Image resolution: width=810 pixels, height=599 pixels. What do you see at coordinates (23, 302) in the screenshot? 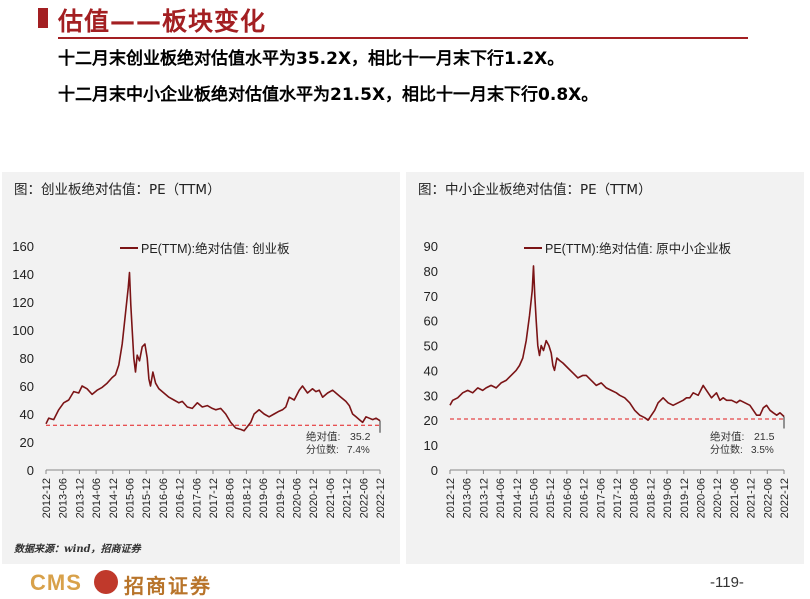
I see `y-tick-label: 120` at bounding box center [23, 302].